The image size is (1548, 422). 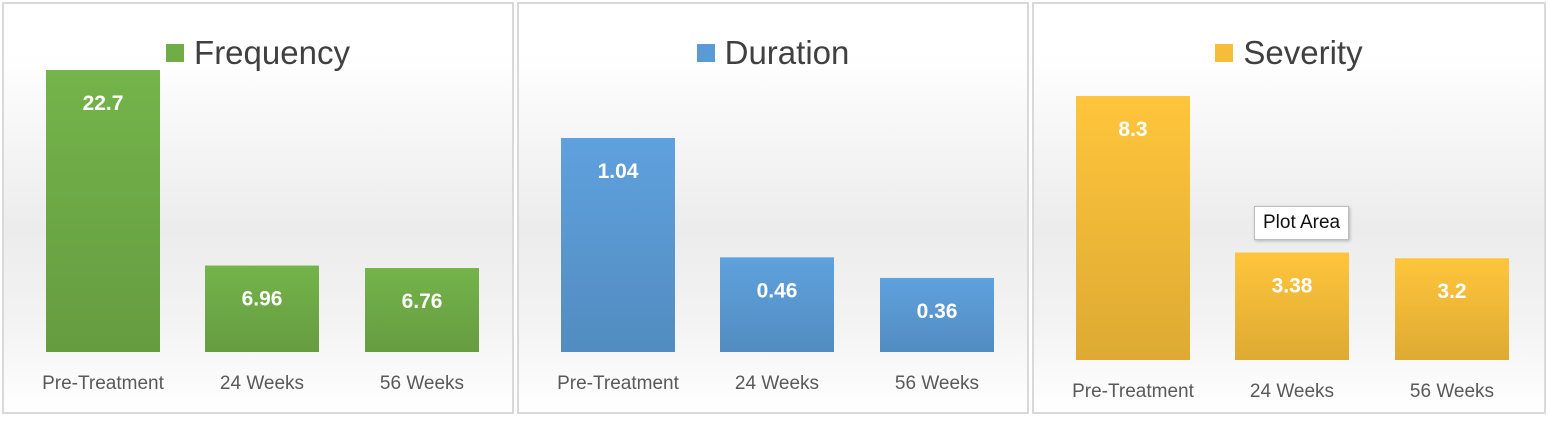 I want to click on chart-title-text: Frequency, so click(x=272, y=52).